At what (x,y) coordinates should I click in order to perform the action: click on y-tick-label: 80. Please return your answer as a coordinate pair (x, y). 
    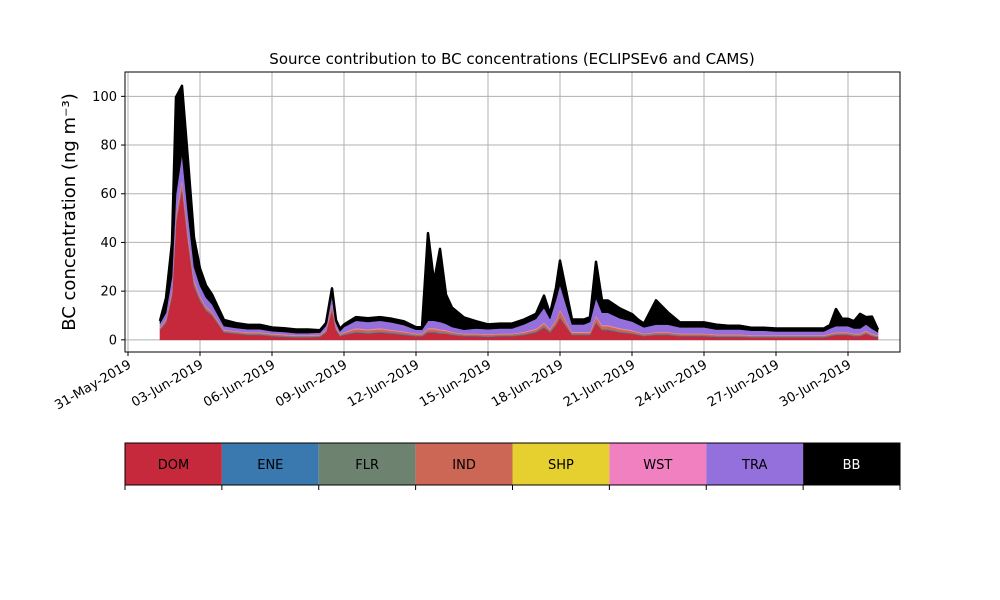
    Looking at the image, I should click on (108, 146).